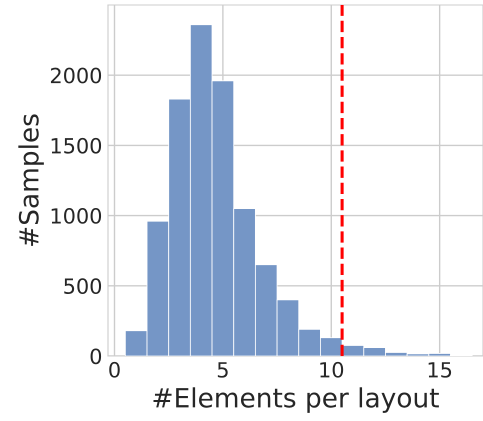  What do you see at coordinates (332, 370) in the screenshot?
I see `x-tick-label: 10` at bounding box center [332, 370].